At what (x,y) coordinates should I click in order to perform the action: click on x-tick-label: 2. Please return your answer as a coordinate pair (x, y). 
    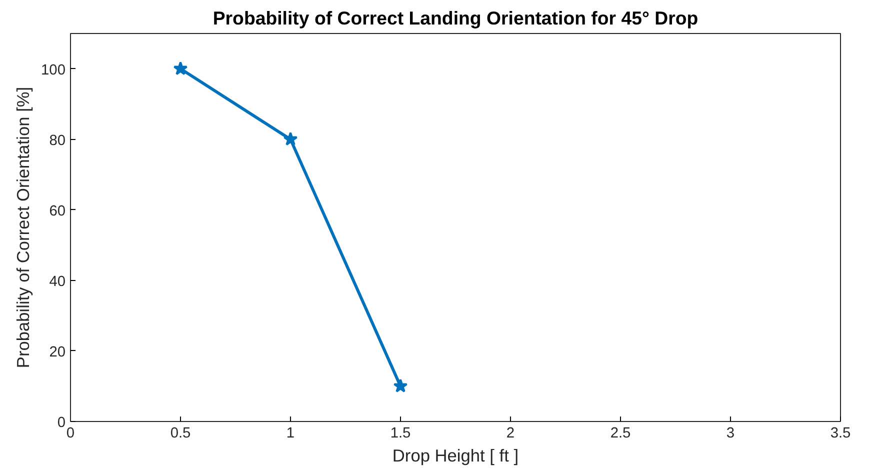
    Looking at the image, I should click on (510, 434).